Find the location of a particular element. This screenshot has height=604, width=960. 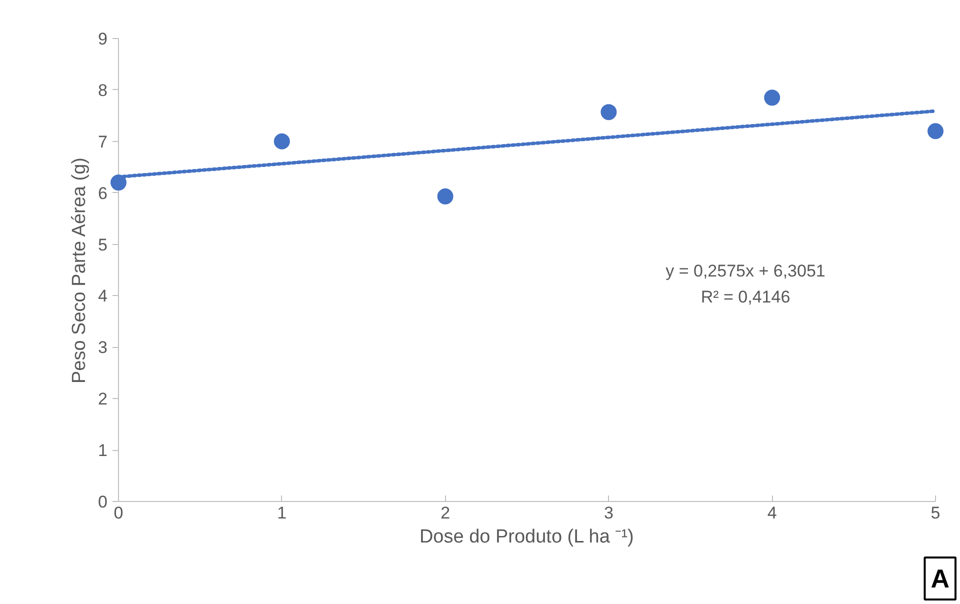

y-axis-title: Peso Seco Parte Aérea (g) is located at coordinates (79, 271).